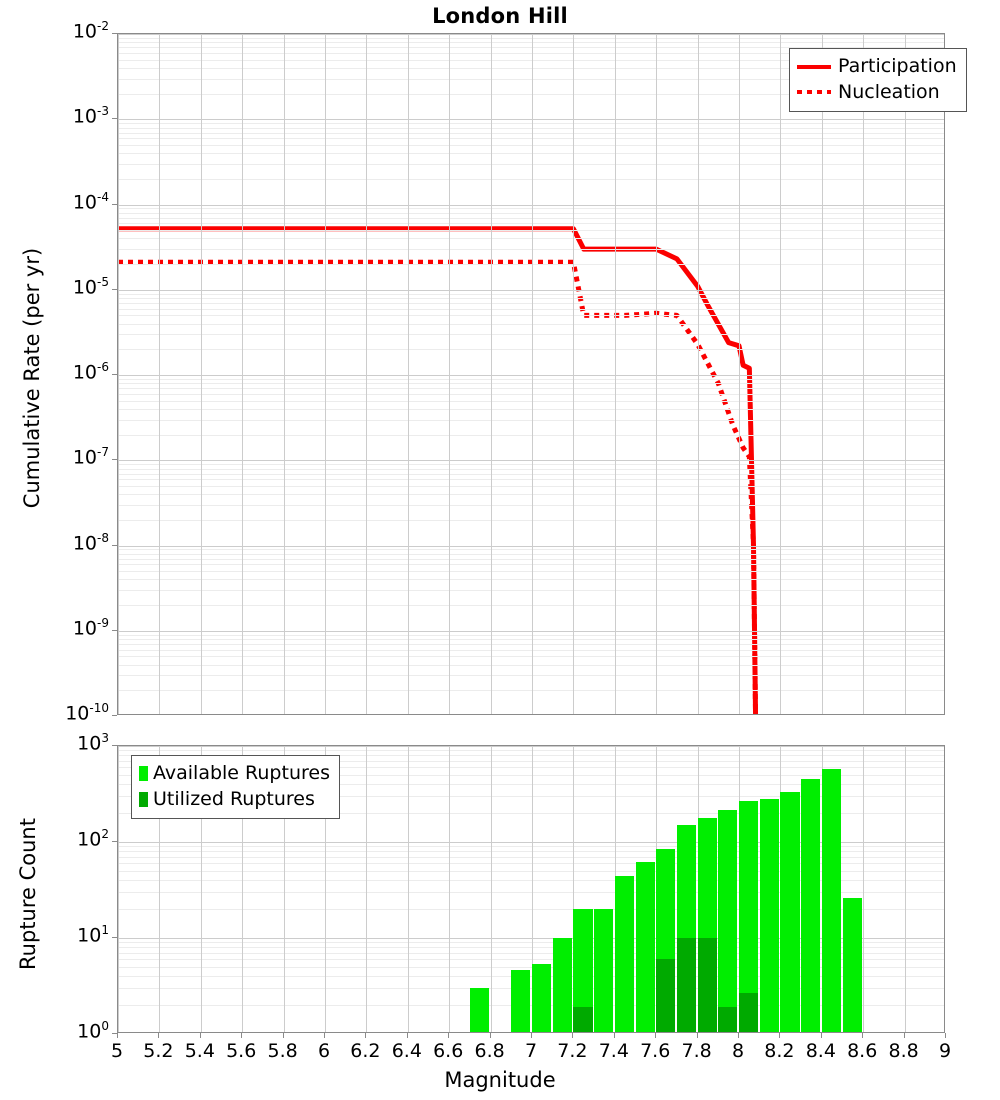  What do you see at coordinates (862, 1051) in the screenshot?
I see `x-tick-label: 8.6` at bounding box center [862, 1051].